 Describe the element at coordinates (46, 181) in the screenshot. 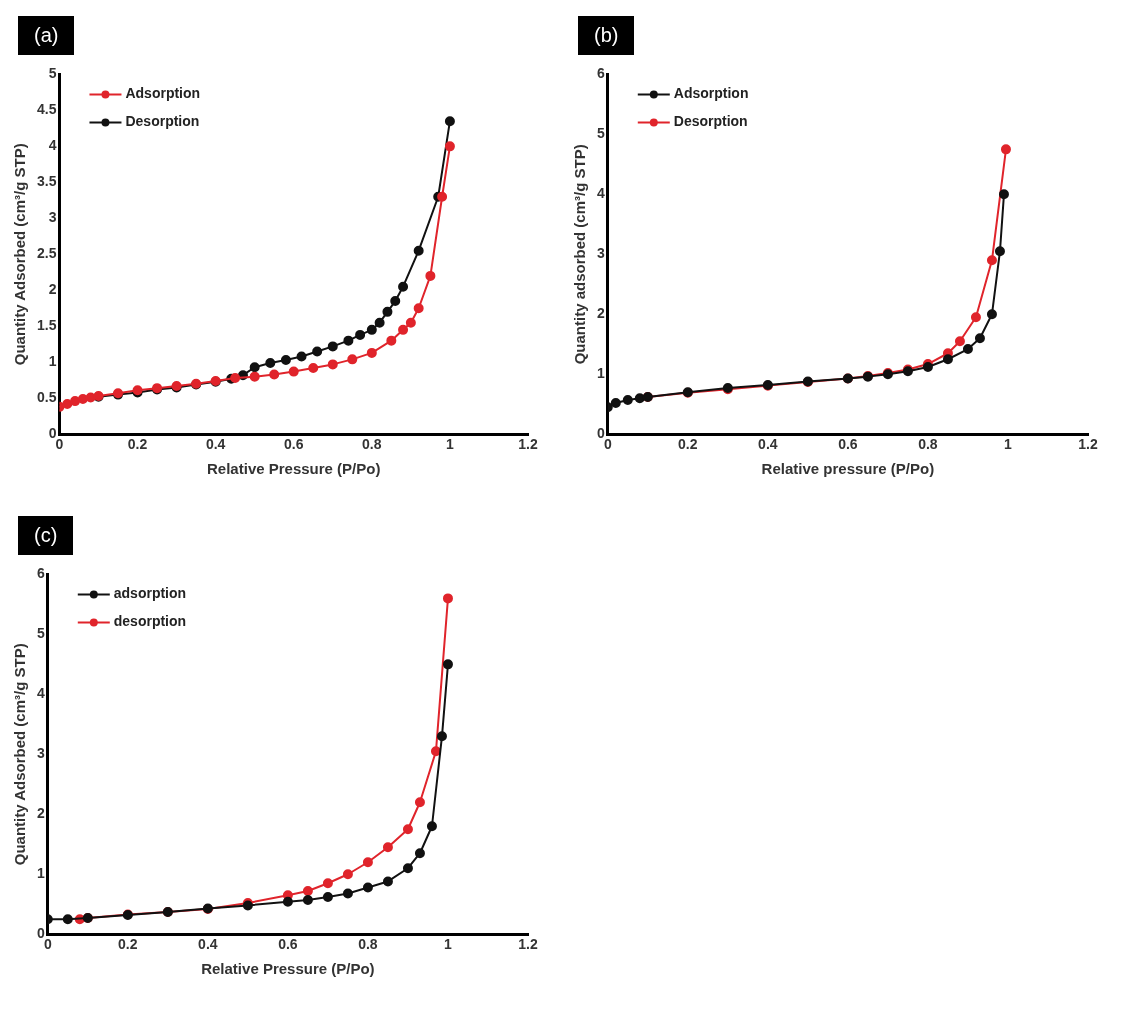

I see `y-tick-label: 3.5` at that location.